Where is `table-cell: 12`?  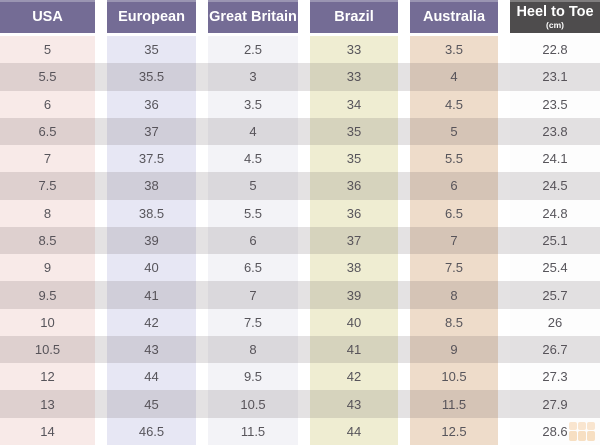 table-cell: 12 is located at coordinates (47, 377).